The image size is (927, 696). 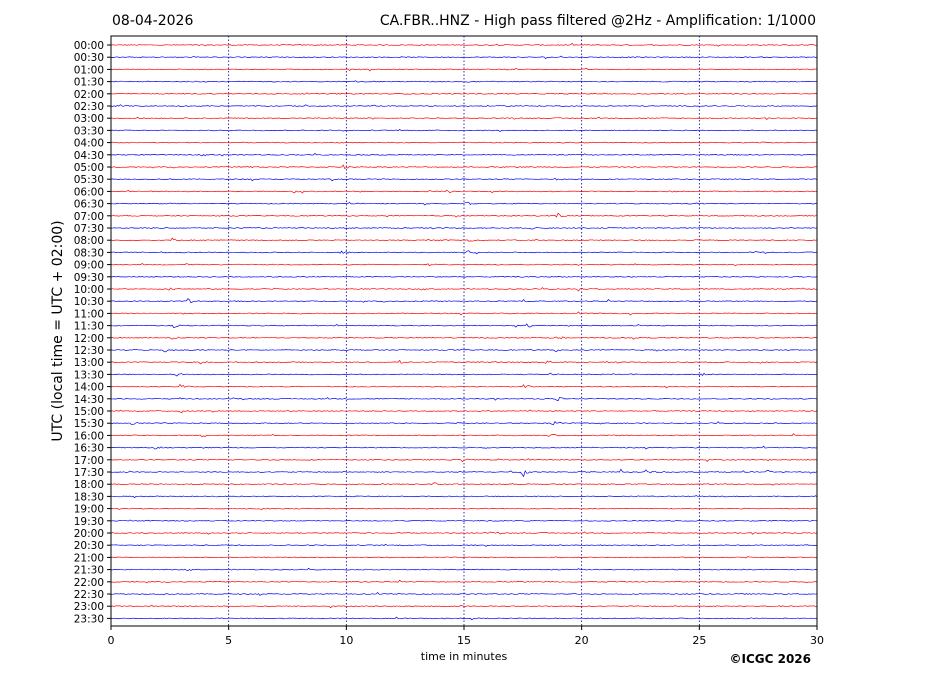 I want to click on row-label: 23:30, so click(x=89, y=619).